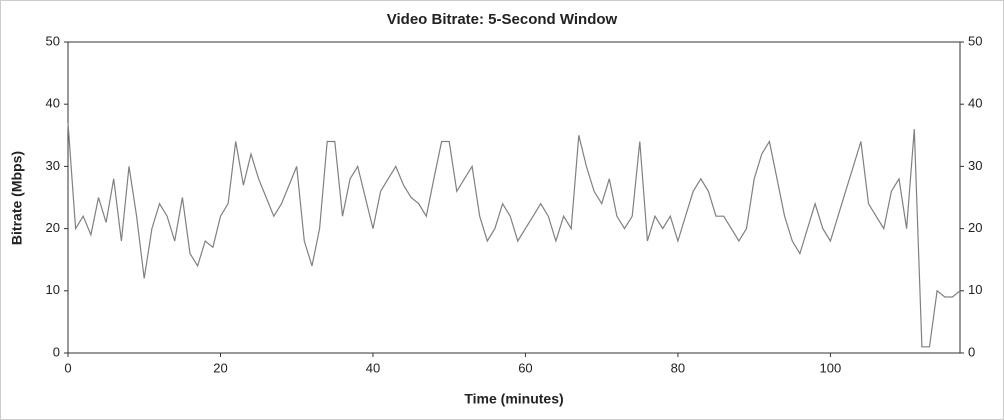  I want to click on chart-title: Video Bitrate: 5-Second Window, so click(502, 19).